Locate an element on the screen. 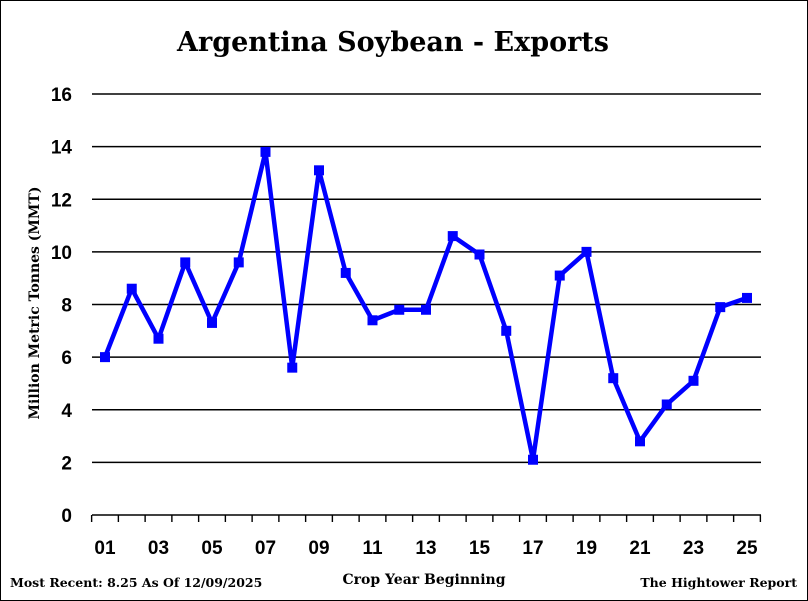 The image size is (808, 601). y-axis-ticks: 0 2 4 6 8 10 12 14 16 is located at coordinates (62, 306).